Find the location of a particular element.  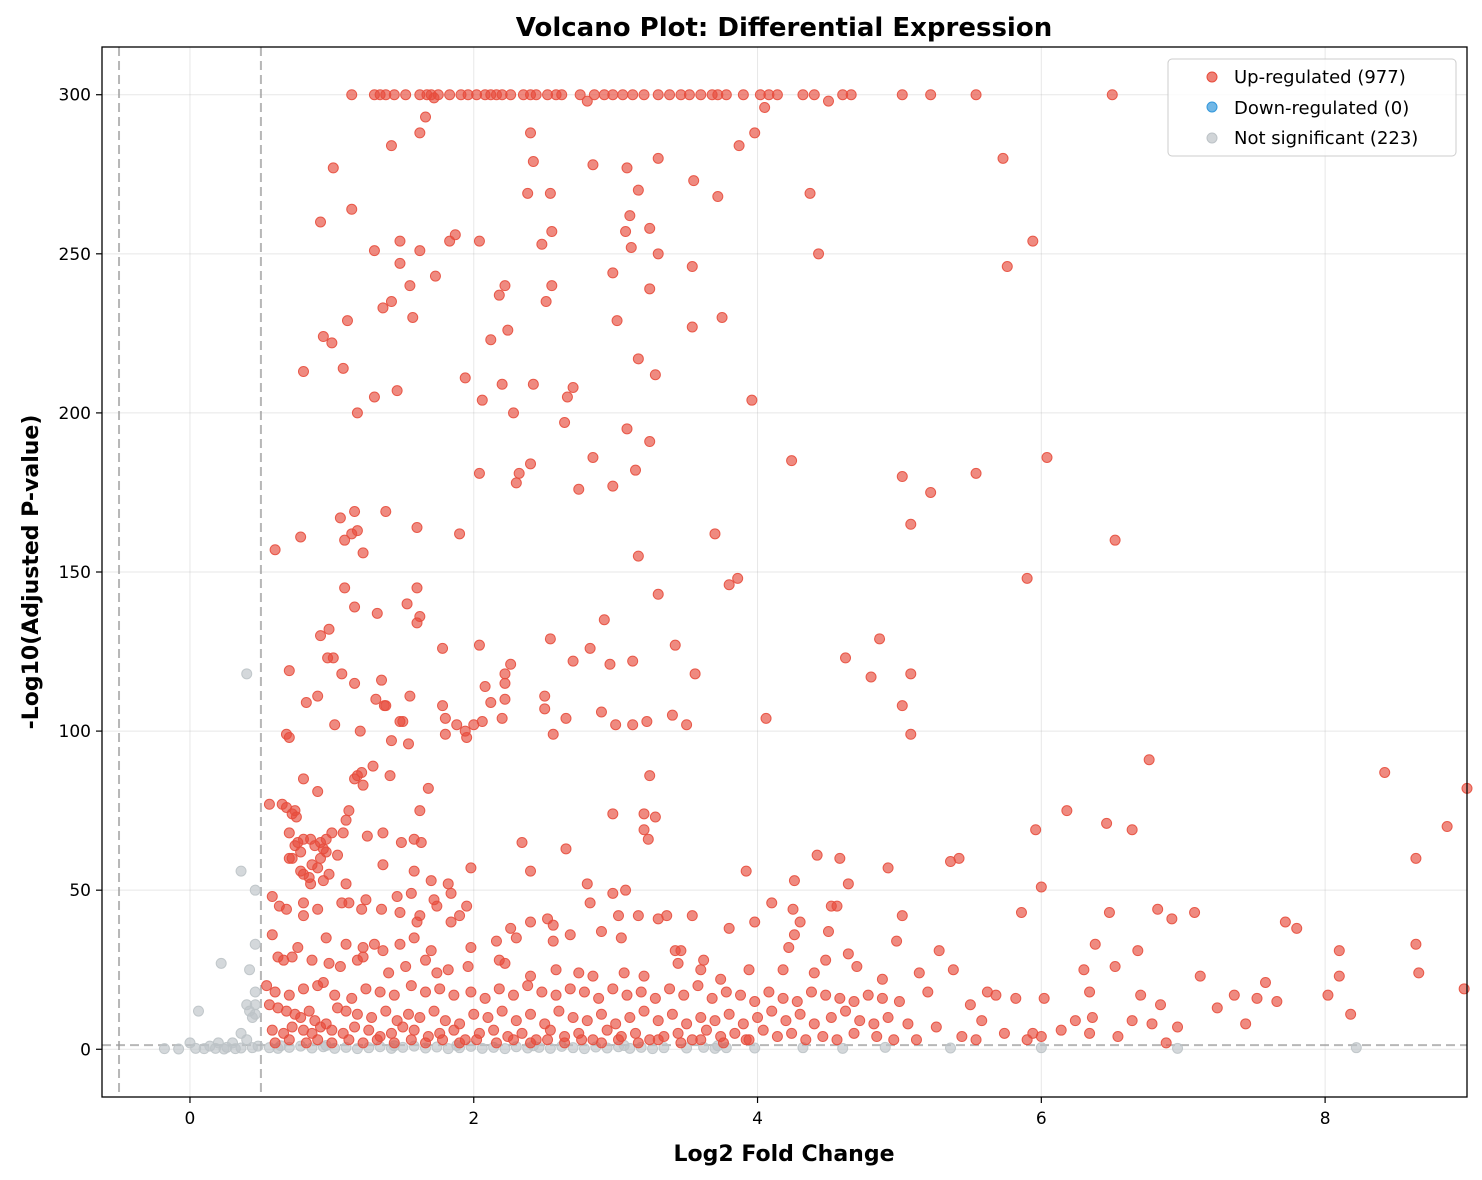

y-tick-label: 50 is located at coordinates (80, 891).